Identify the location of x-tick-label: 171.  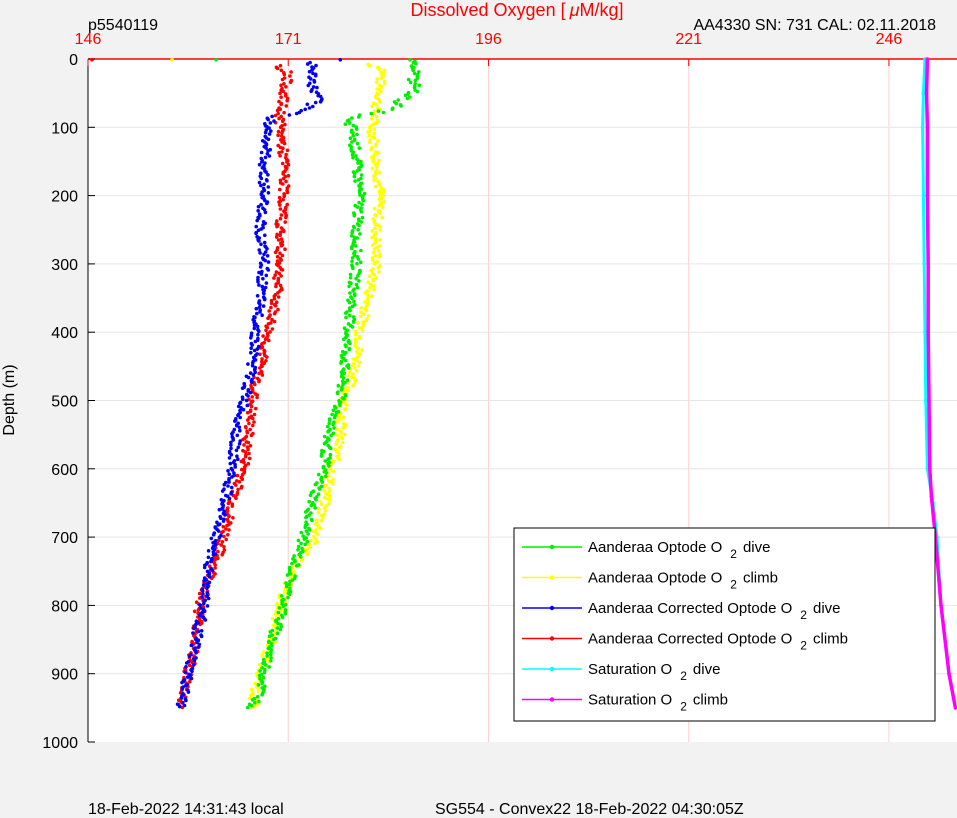
(288, 39).